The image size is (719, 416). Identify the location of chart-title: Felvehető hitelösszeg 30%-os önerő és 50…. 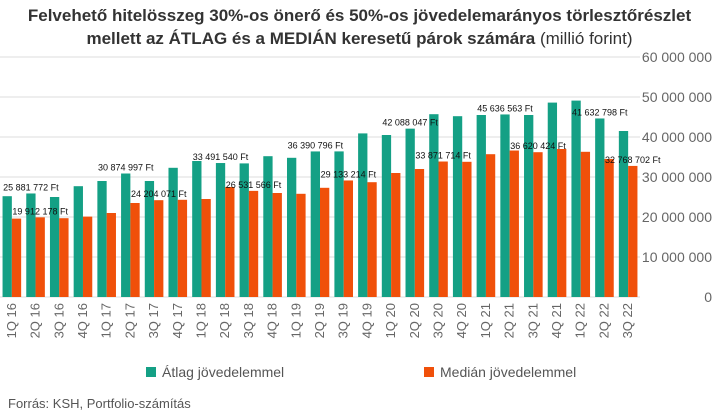
(359, 27).